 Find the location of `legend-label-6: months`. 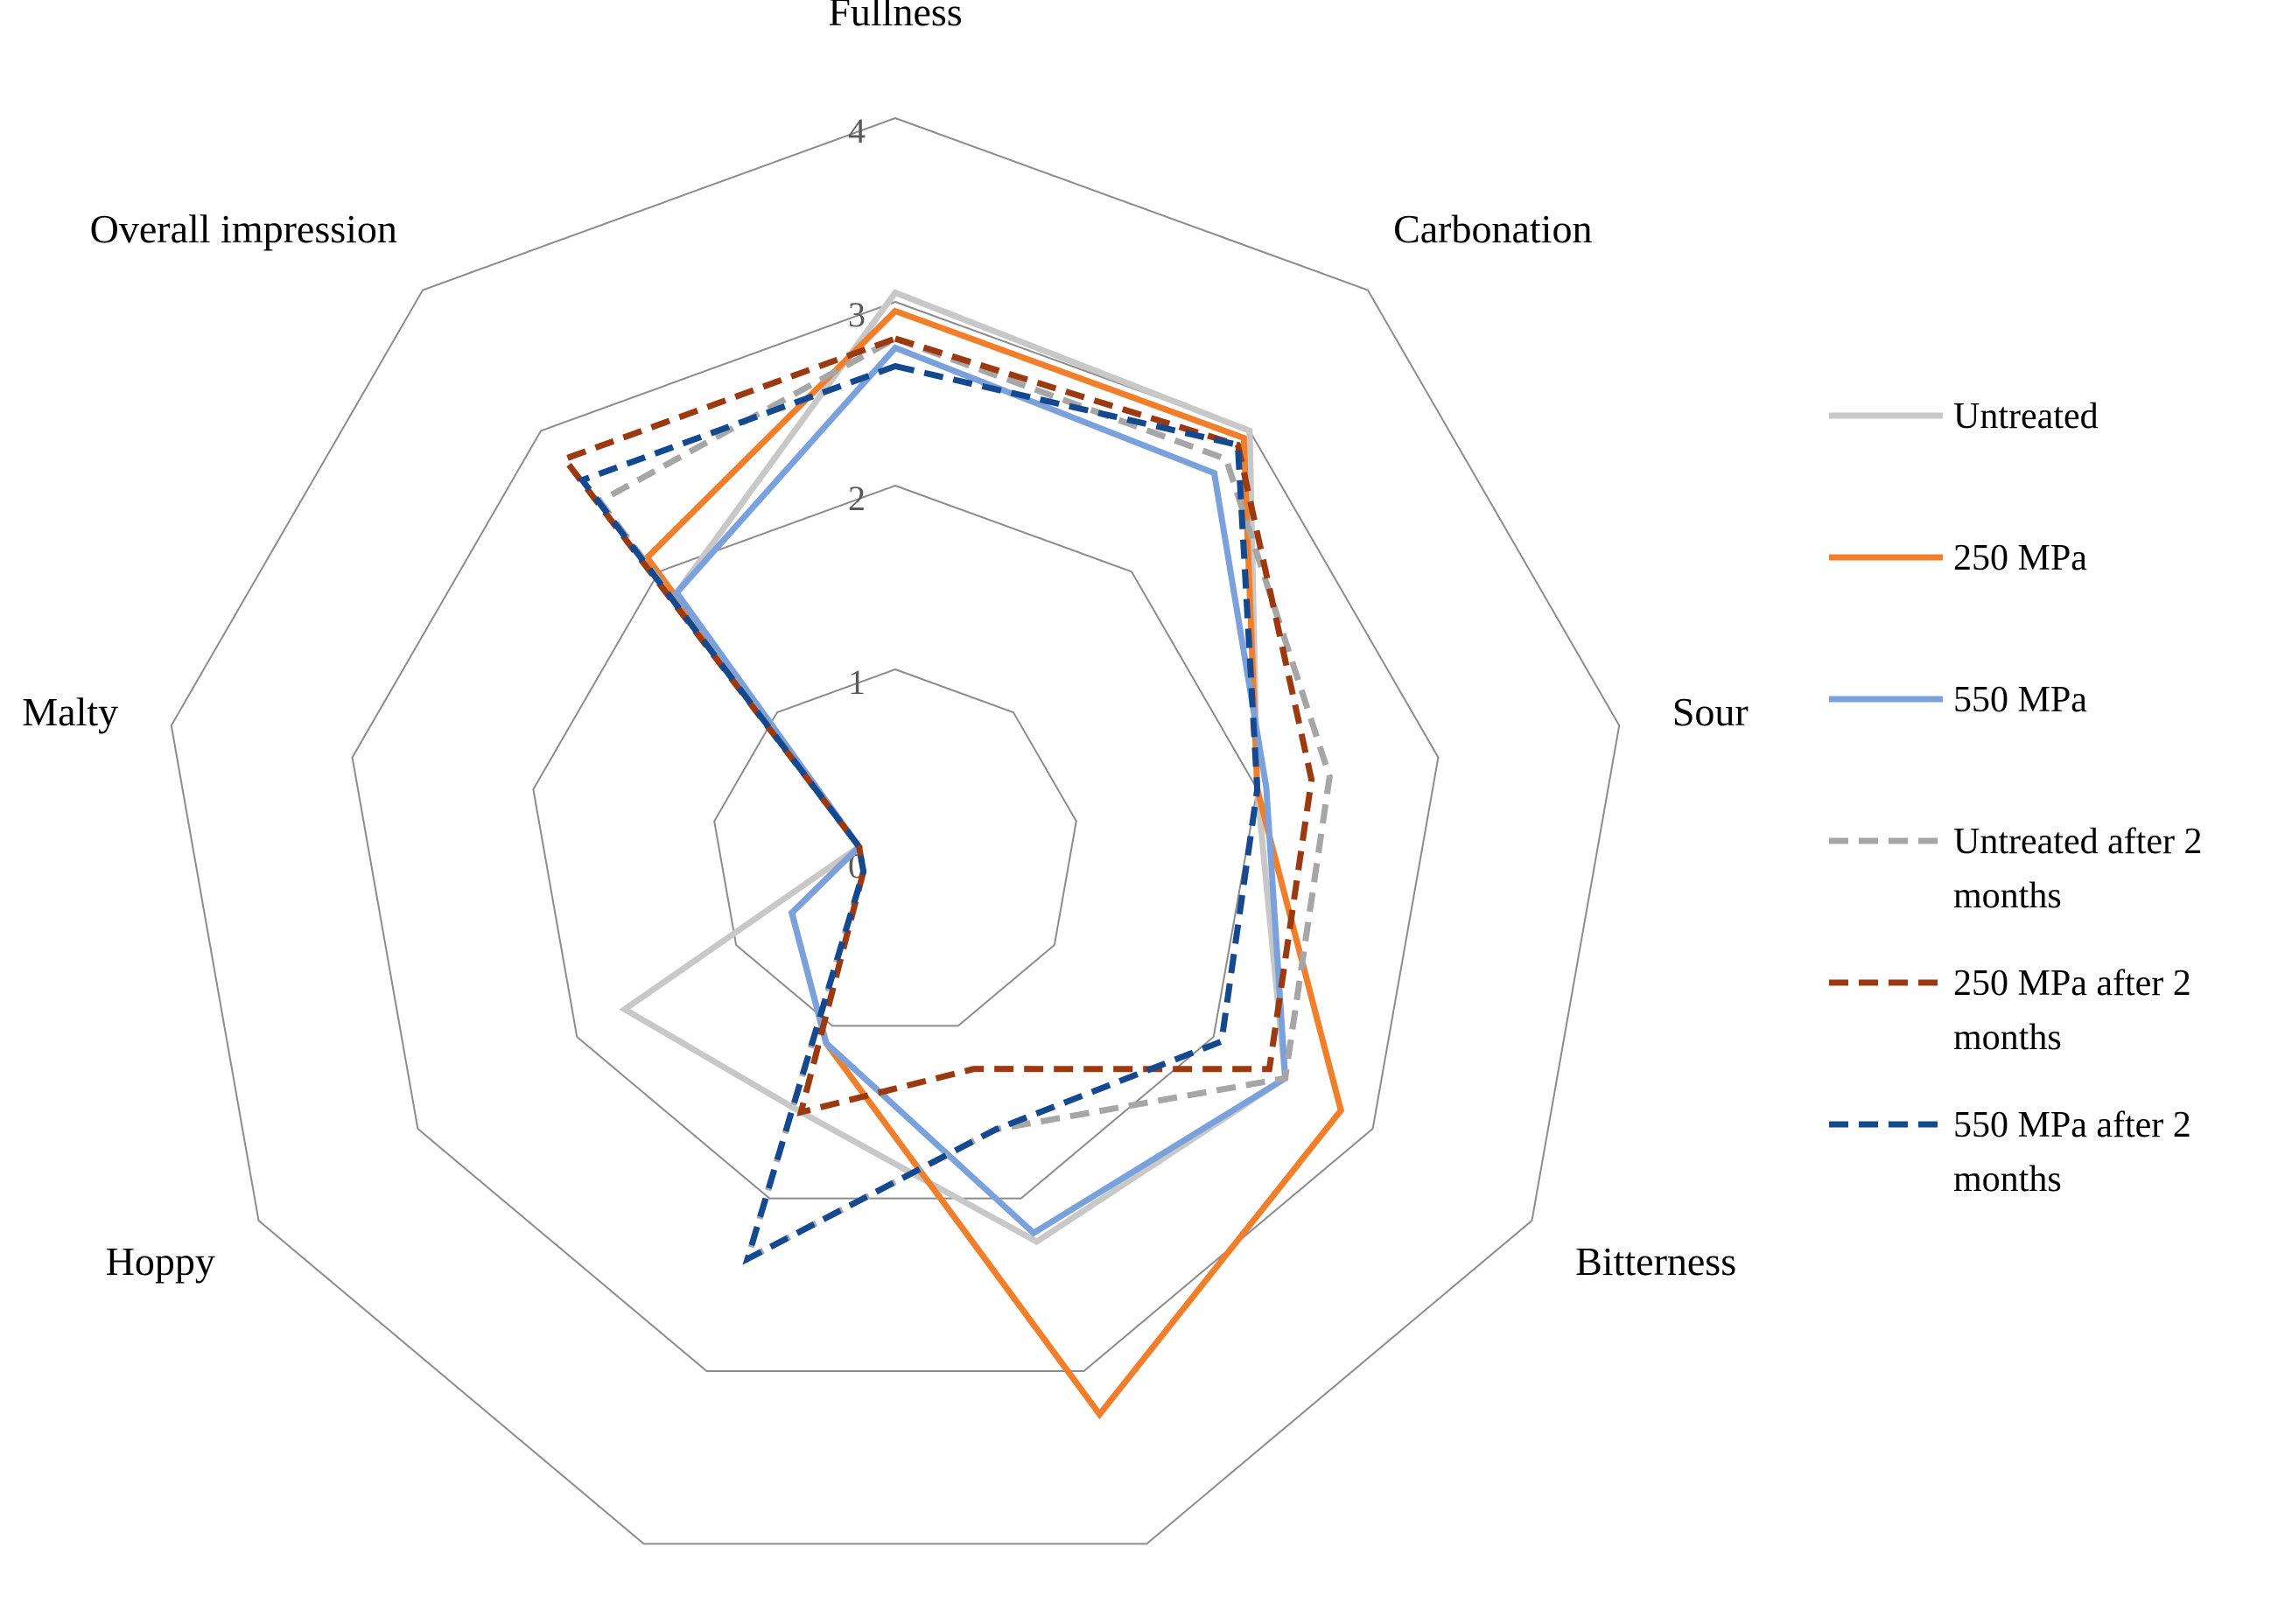

legend-label-6: months is located at coordinates (2007, 1179).